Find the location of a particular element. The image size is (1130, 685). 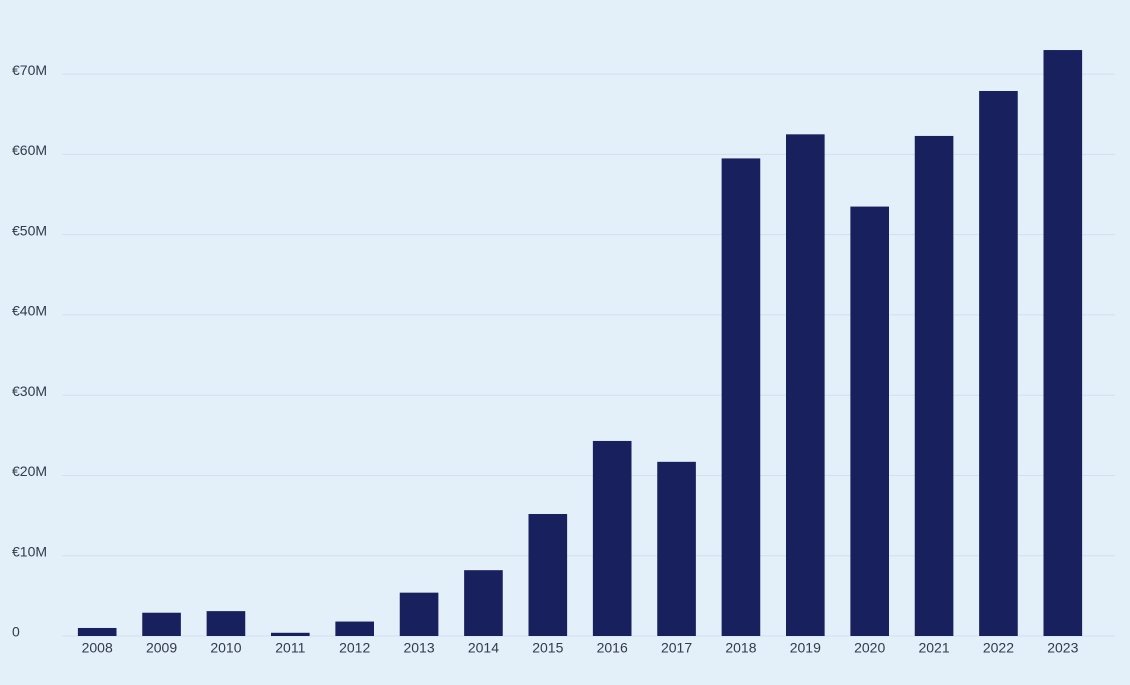

x-tick-label: 2010 is located at coordinates (225, 648).